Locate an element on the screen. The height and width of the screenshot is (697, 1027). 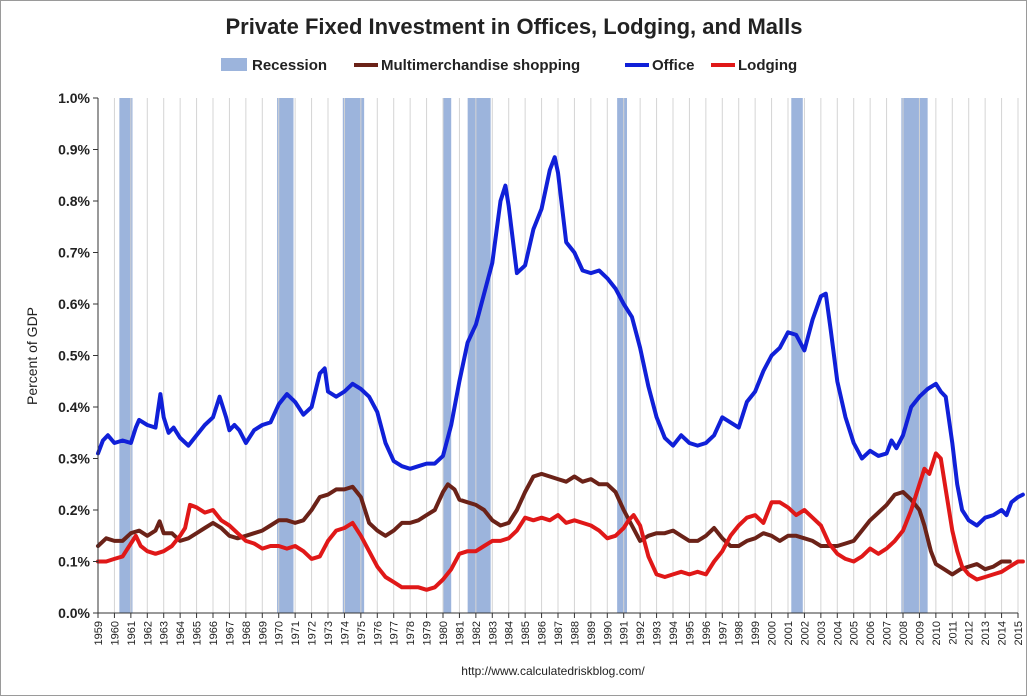
x-tick-label: 1996 is located at coordinates (707, 633).